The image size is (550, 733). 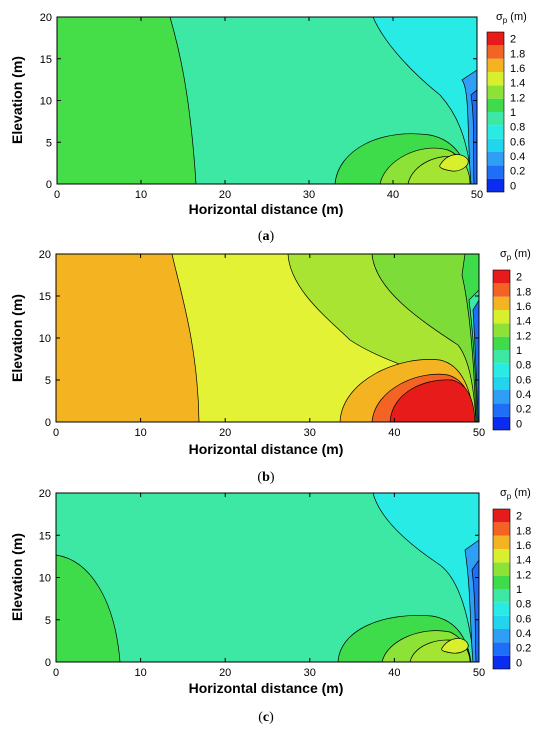 I want to click on x-tick-label: 10, so click(x=140, y=673).